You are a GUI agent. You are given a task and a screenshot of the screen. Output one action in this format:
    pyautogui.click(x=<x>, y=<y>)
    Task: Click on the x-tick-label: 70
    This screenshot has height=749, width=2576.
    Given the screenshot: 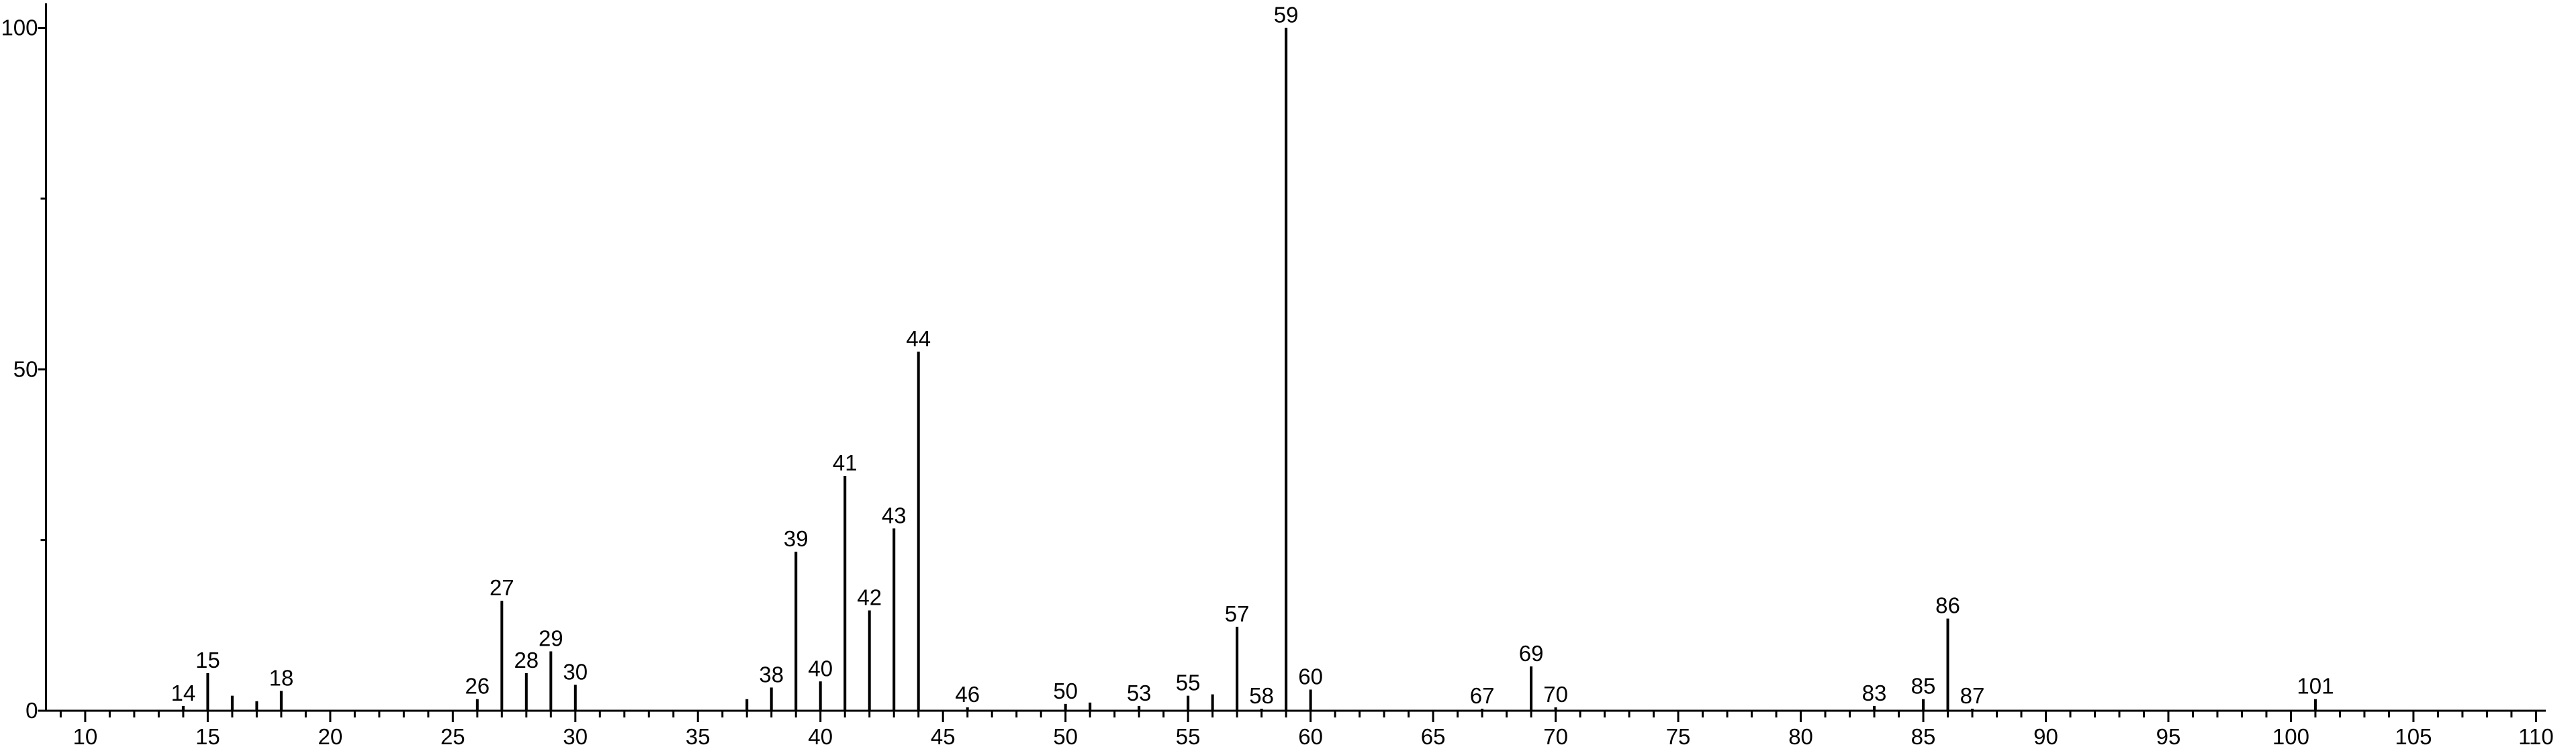 What is the action you would take?
    pyautogui.click(x=1555, y=737)
    